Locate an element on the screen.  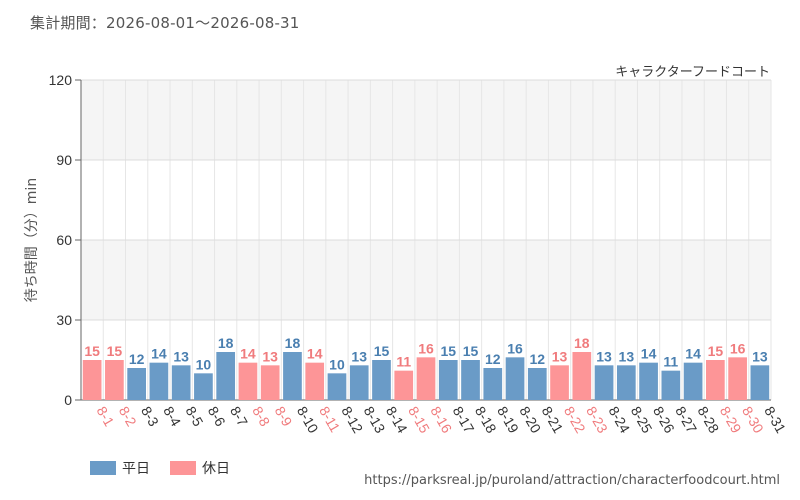
x-tick-label-8-16: 8-16 is located at coordinates (441, 420).